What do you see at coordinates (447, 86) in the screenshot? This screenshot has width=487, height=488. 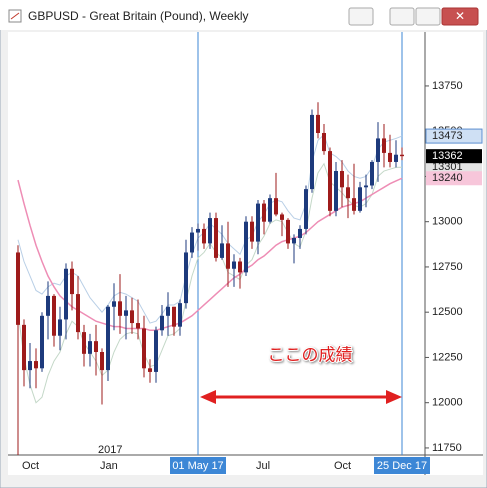 I see `y-tick-label: 13750` at bounding box center [447, 86].